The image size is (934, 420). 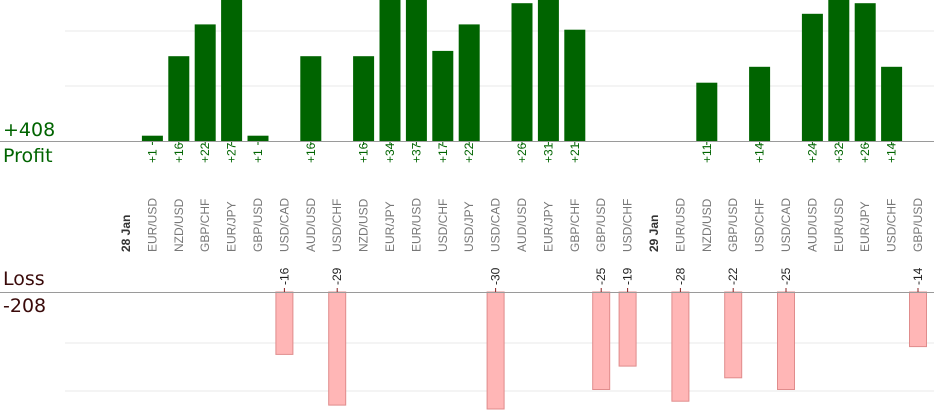 What do you see at coordinates (839, 152) in the screenshot?
I see `profit-value-label: +32` at bounding box center [839, 152].